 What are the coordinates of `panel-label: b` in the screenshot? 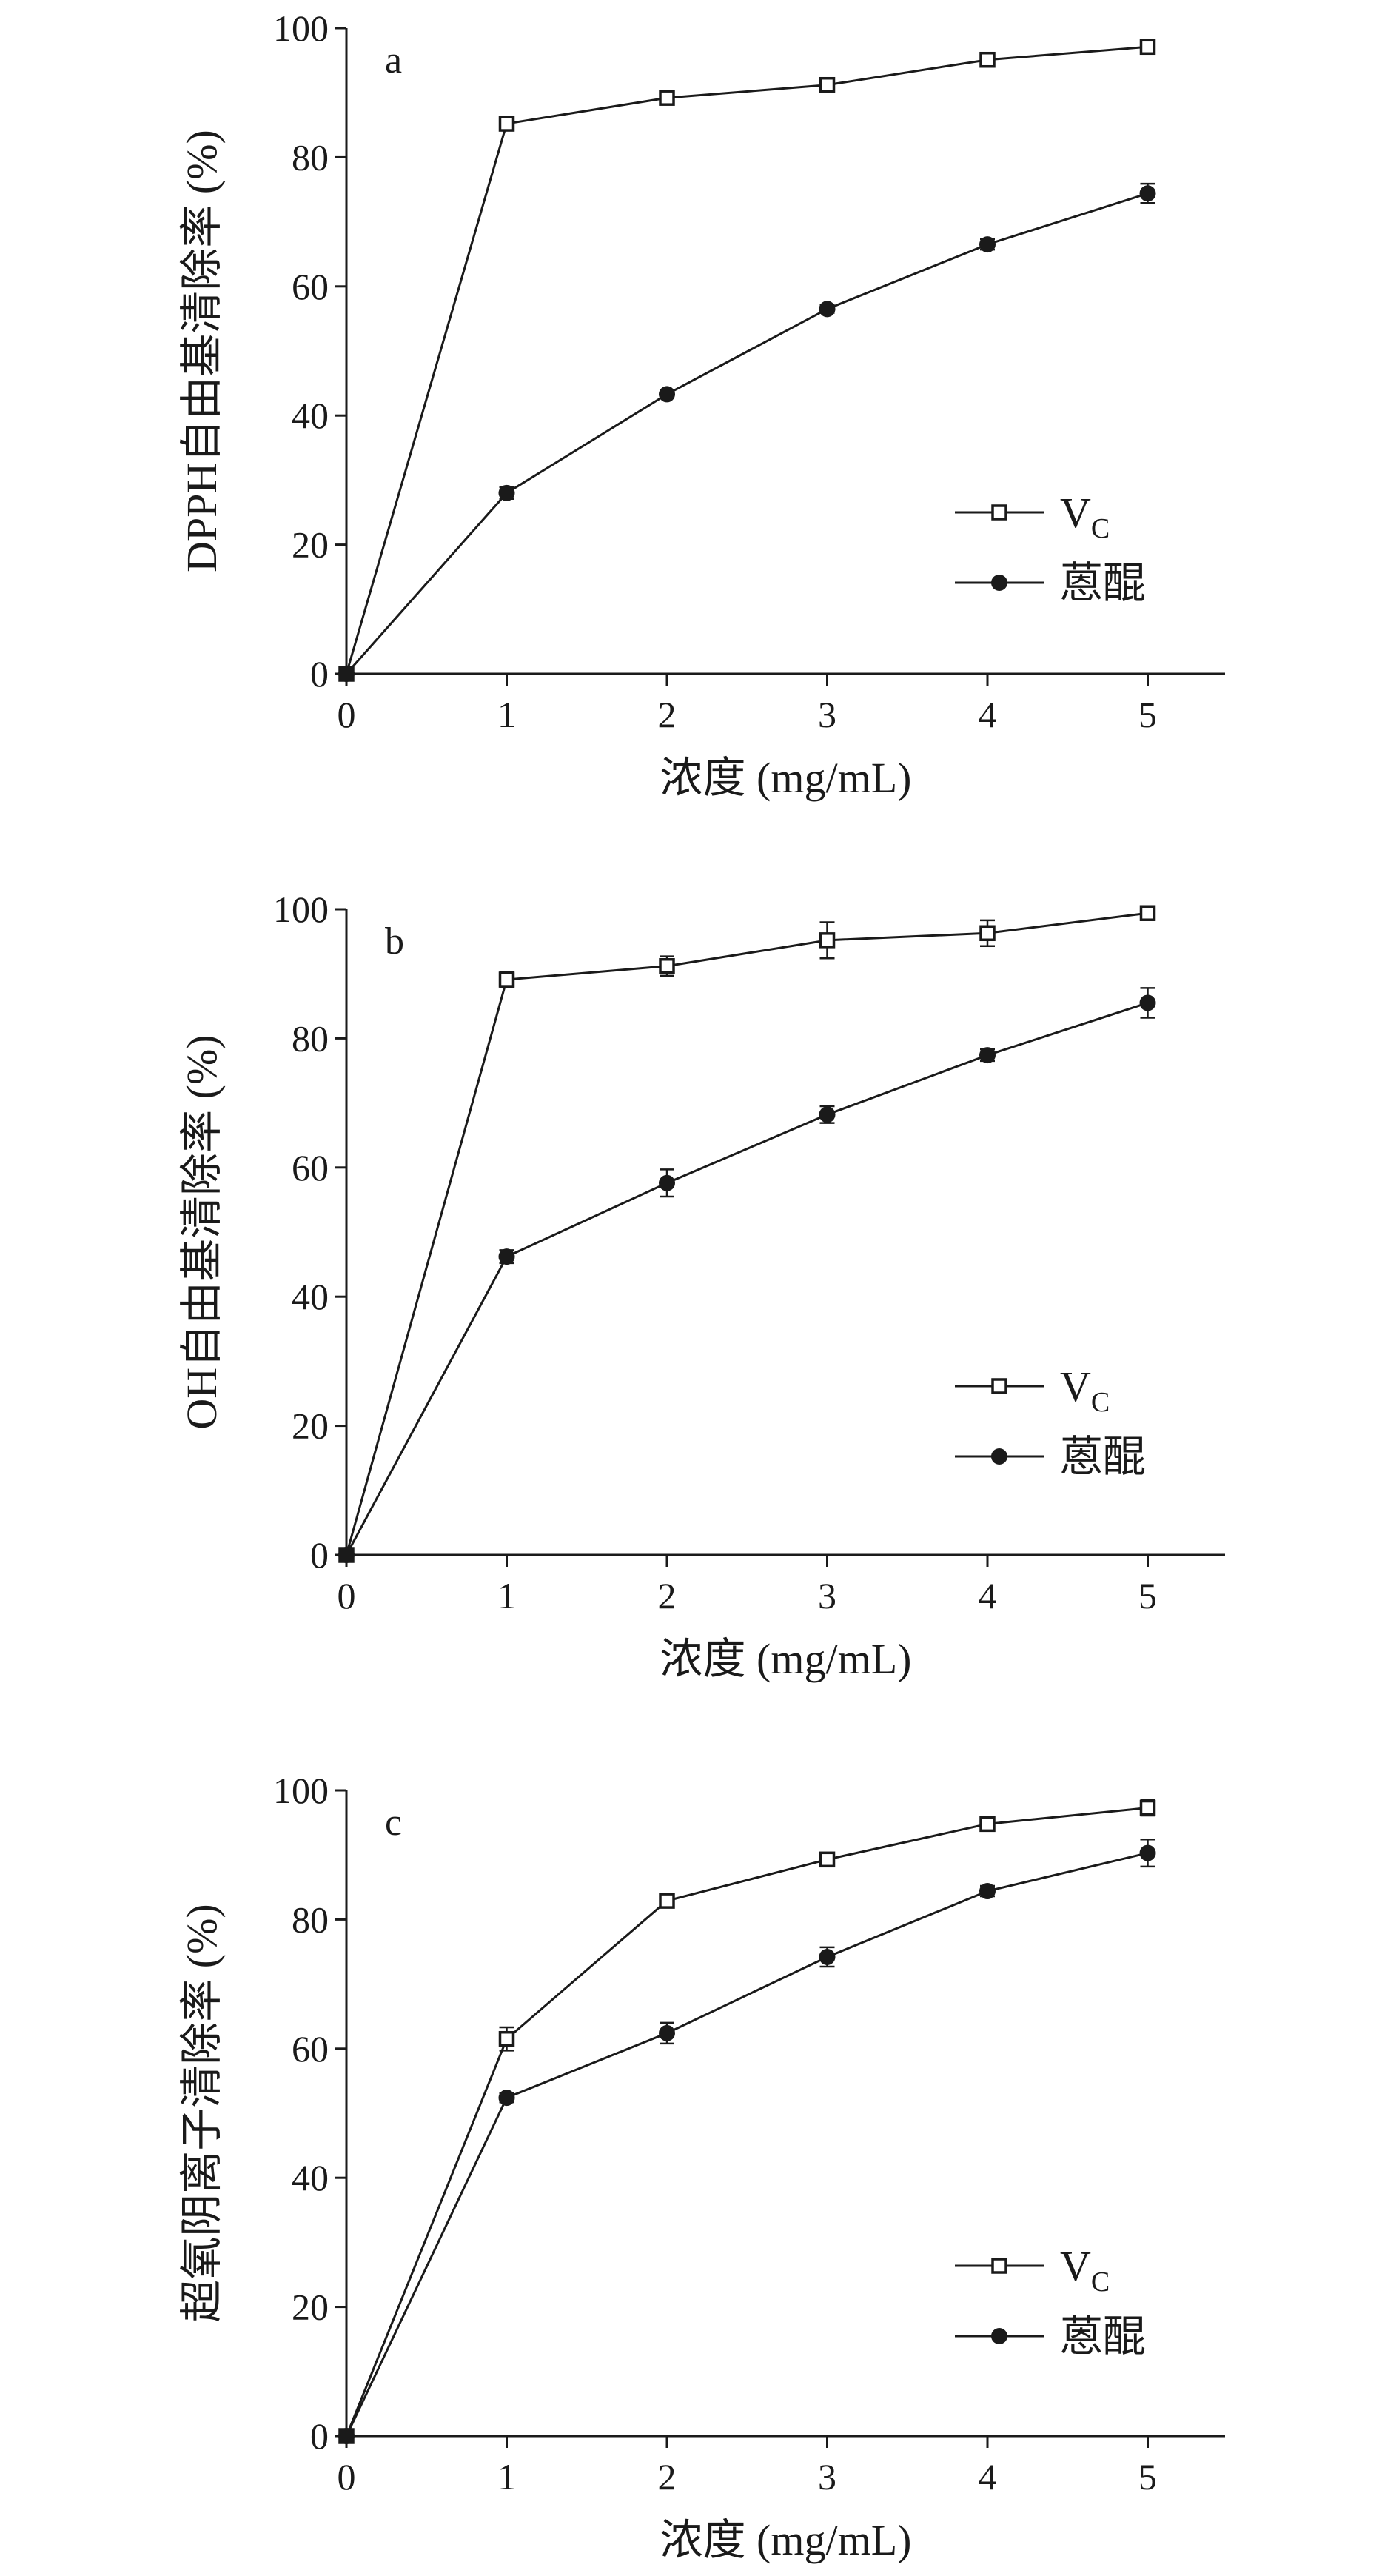 It's located at (395, 941).